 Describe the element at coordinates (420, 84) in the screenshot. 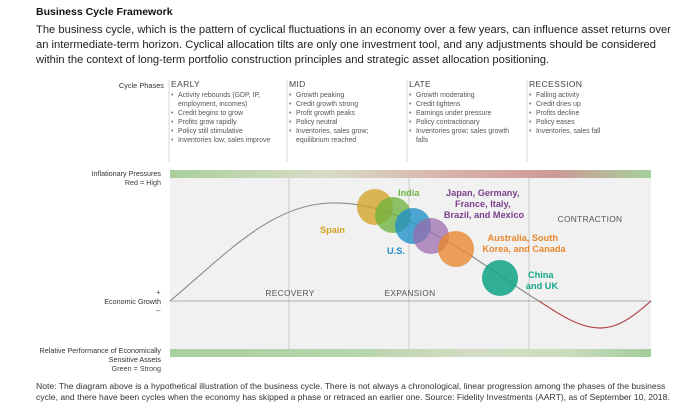

I see `phase-name: LATE` at that location.